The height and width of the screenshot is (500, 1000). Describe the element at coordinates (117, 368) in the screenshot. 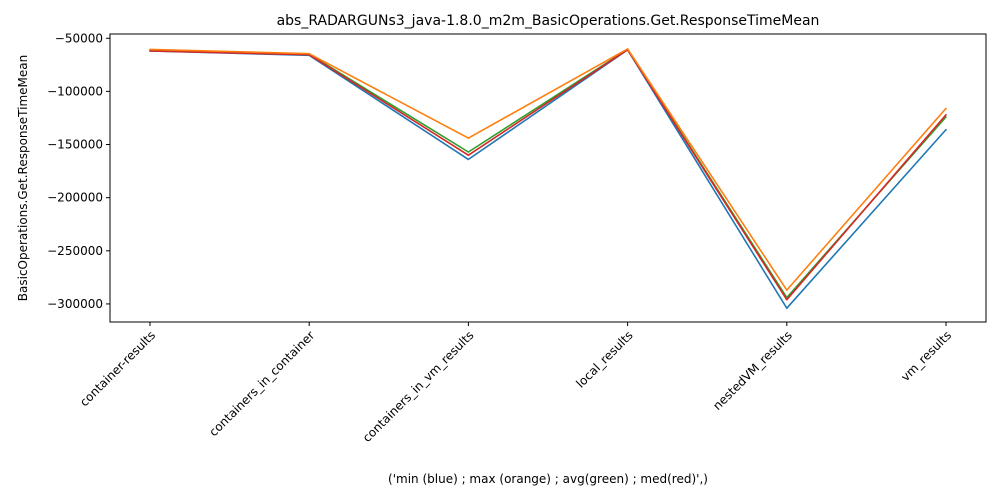

I see `x-tick-label: container-results` at that location.